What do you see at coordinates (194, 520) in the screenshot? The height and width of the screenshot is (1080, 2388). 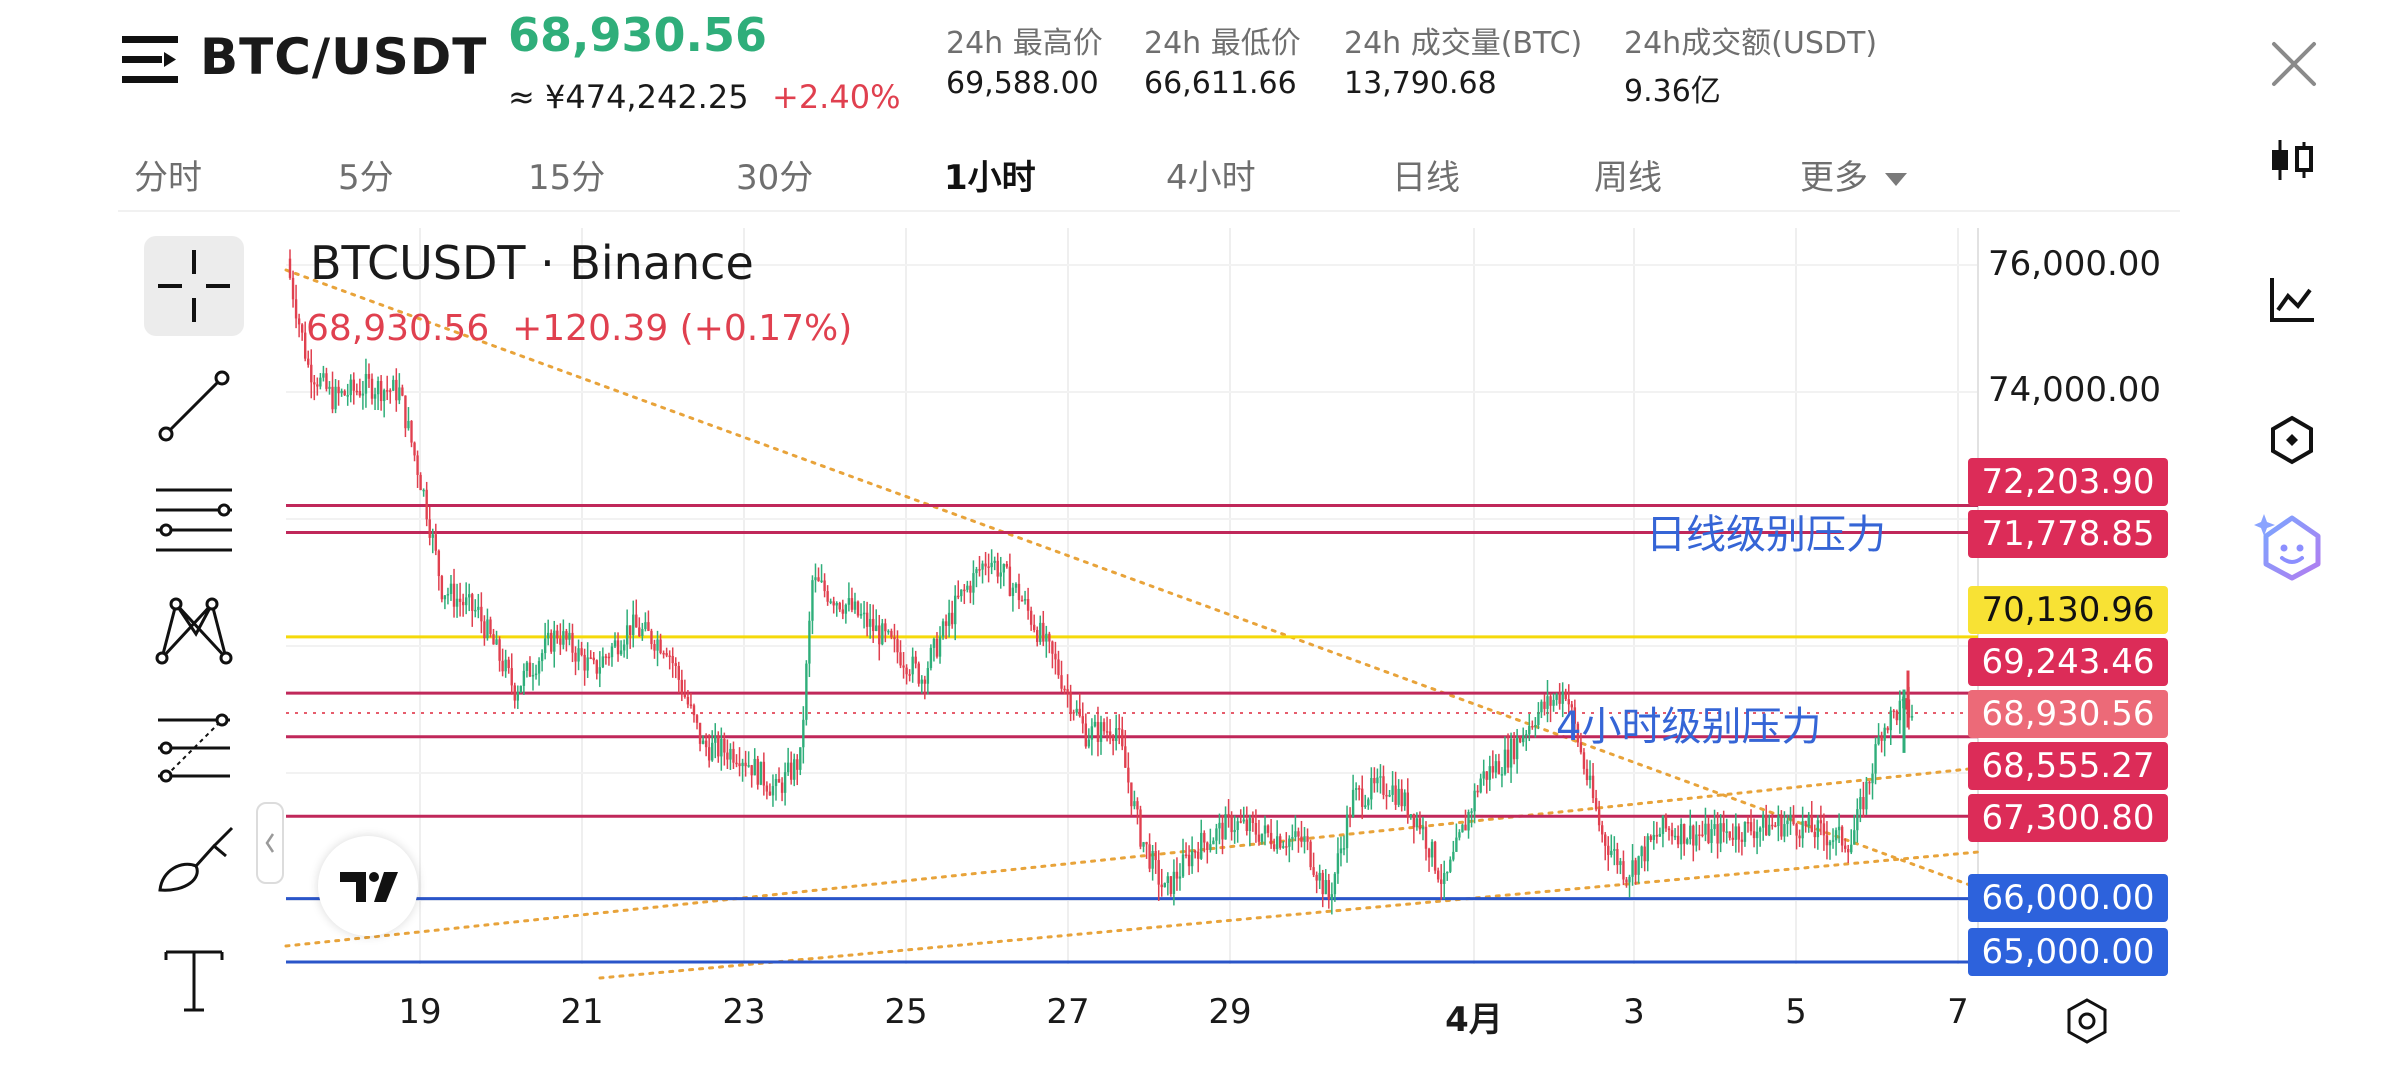 I see `parallel-lines-icon` at bounding box center [194, 520].